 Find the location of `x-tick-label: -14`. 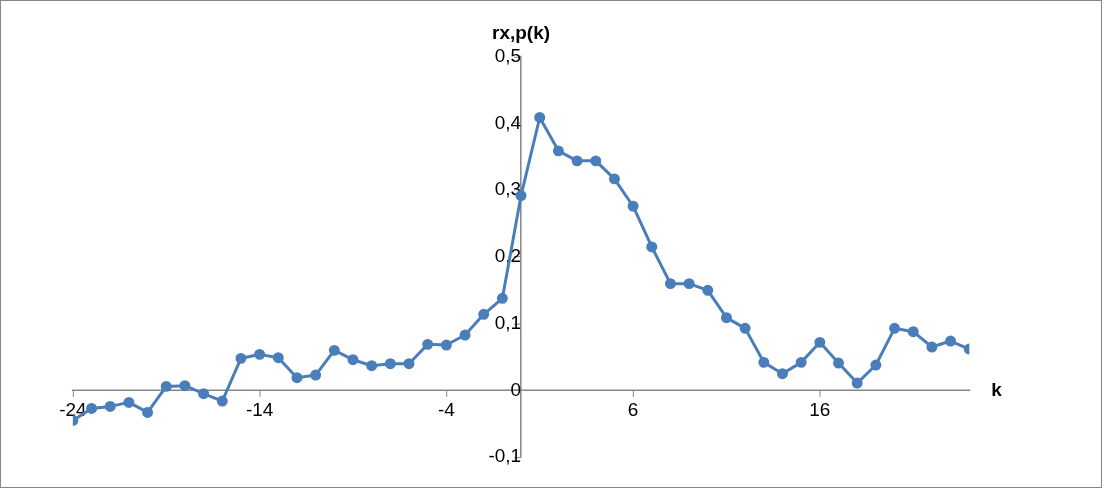

x-tick-label: -14 is located at coordinates (259, 409).